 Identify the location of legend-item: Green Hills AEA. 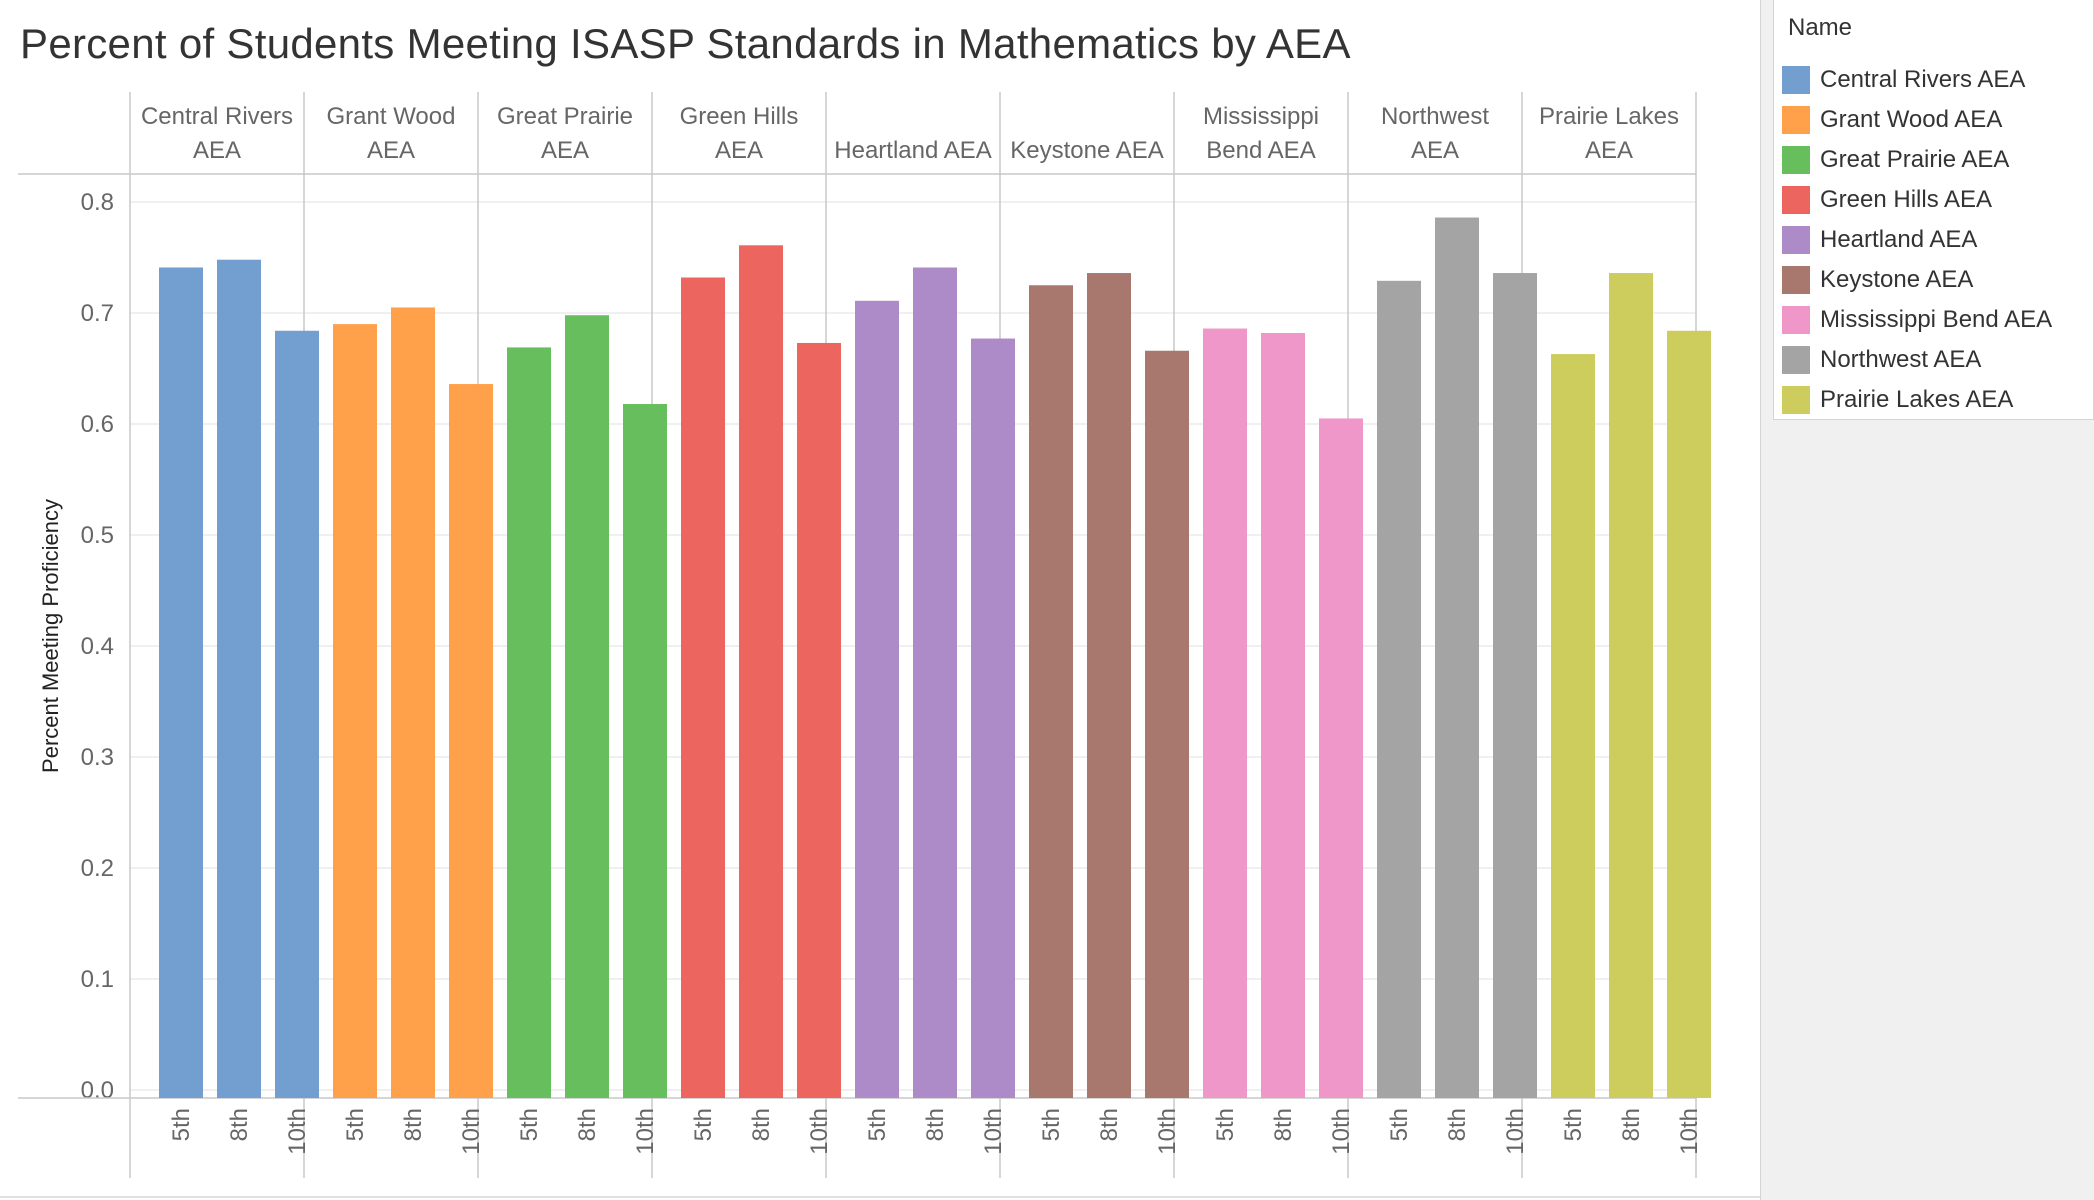
(1934, 200).